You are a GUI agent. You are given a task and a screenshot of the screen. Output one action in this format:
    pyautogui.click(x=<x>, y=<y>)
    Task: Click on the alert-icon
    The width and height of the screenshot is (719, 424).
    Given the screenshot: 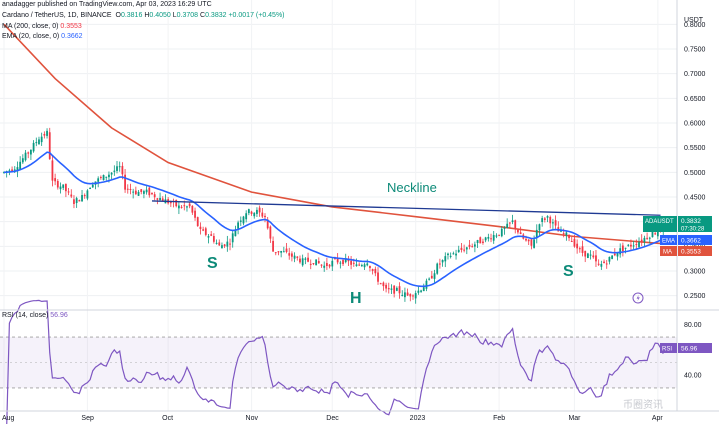 What is the action you would take?
    pyautogui.click(x=638, y=298)
    